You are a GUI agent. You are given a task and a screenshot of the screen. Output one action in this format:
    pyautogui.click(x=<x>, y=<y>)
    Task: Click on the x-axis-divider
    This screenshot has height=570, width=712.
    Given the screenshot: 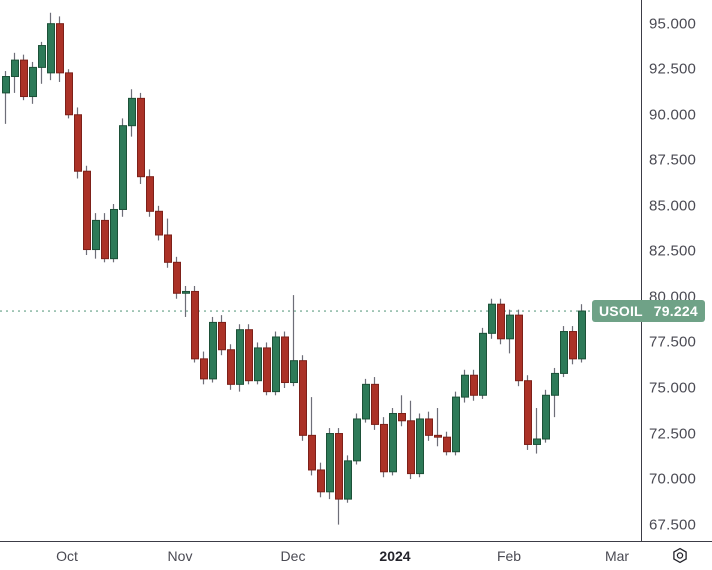 What is the action you would take?
    pyautogui.click(x=356, y=541)
    